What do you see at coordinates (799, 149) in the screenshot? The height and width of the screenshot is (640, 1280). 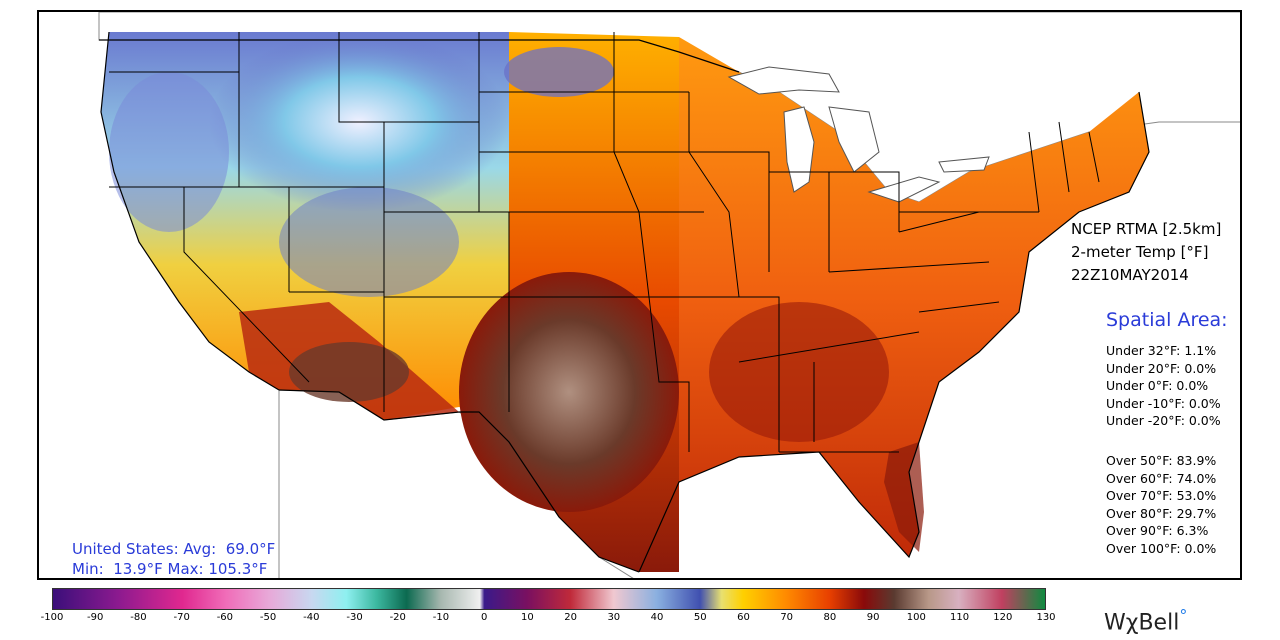 I see `lake-michigan` at bounding box center [799, 149].